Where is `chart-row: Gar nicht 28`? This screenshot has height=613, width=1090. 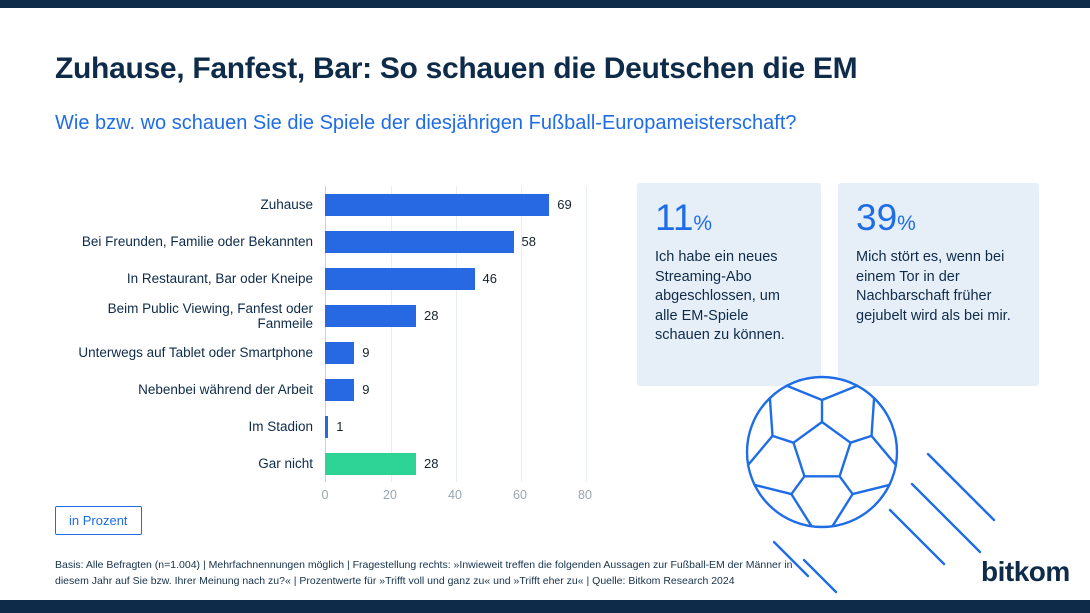
chart-row: Gar nicht 28 is located at coordinates (327, 463).